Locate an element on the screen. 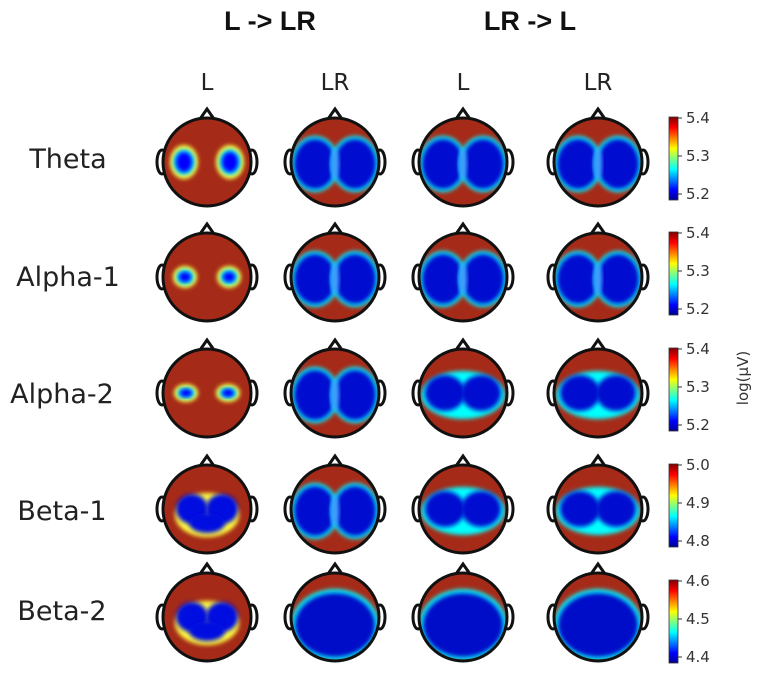  colorbar-beta-2: 4.6 4.5 4.4 is located at coordinates (689, 619).